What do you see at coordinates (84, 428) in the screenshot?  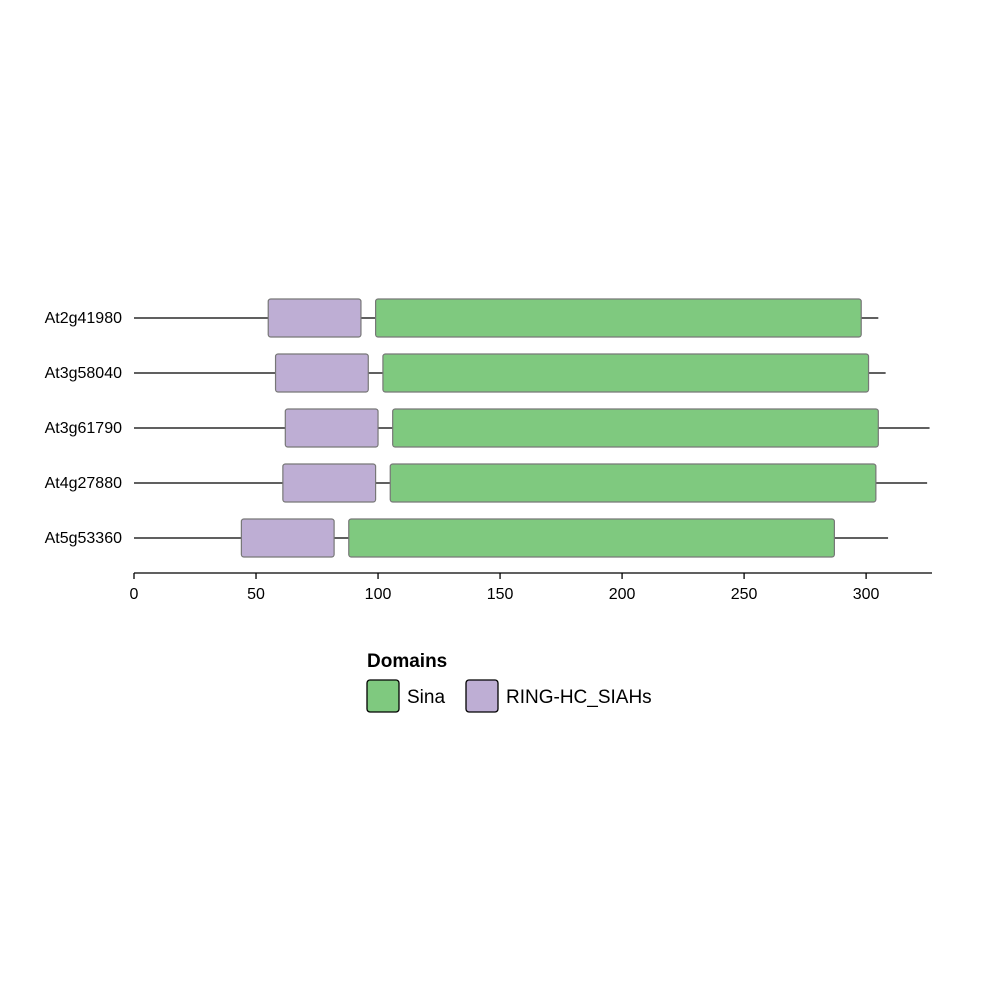 I see `protein-label: At3g61790` at bounding box center [84, 428].